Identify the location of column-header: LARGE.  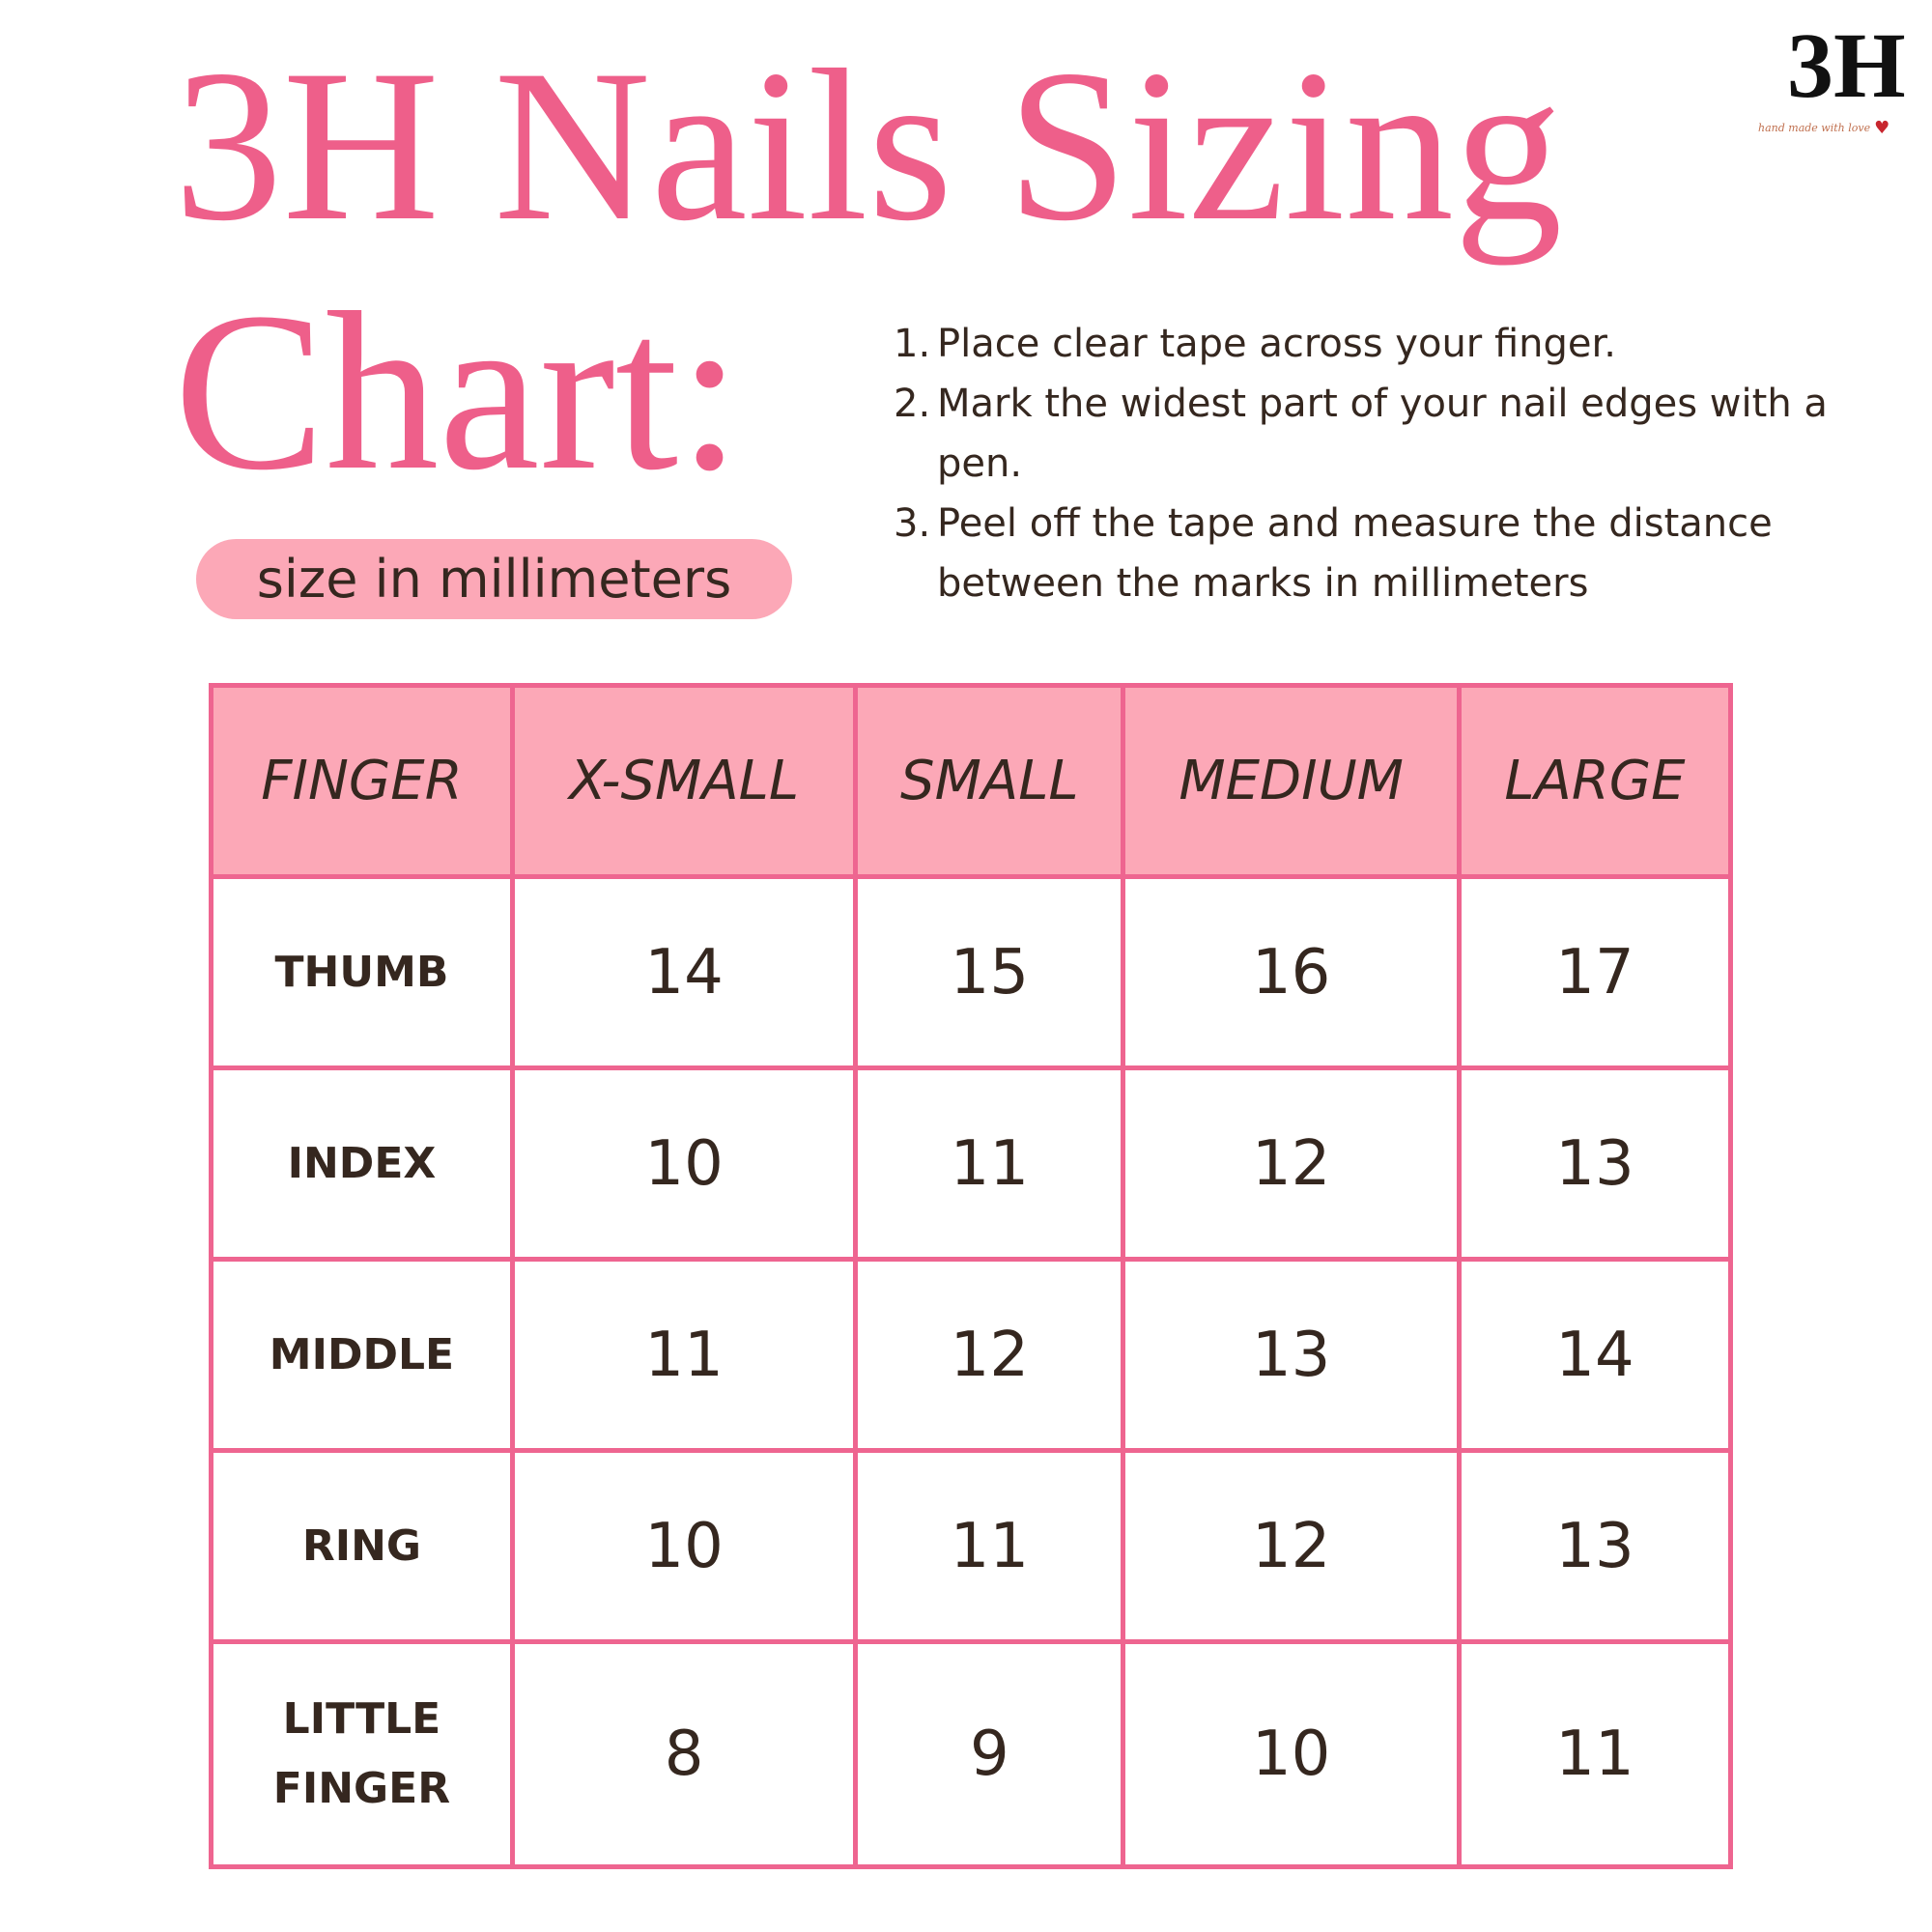
(1595, 781).